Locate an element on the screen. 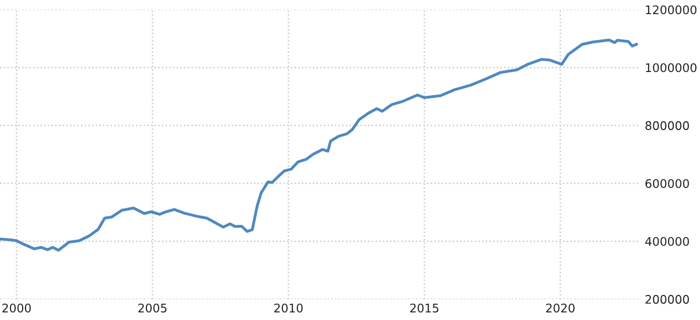 The image size is (700, 320). x-tick-label: 2015 is located at coordinates (424, 308).